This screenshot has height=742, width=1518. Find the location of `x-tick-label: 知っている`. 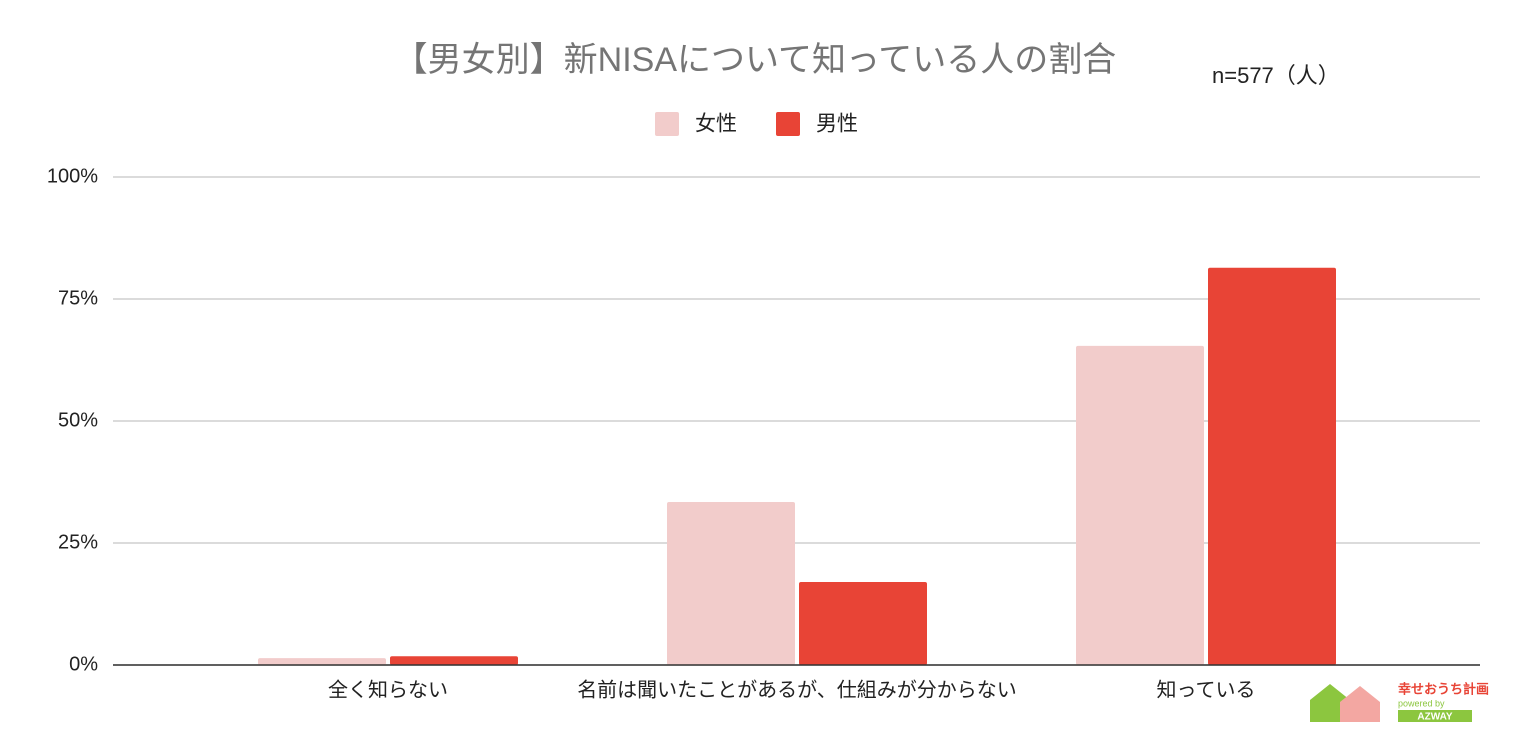

x-tick-label: 知っている is located at coordinates (1206, 689).